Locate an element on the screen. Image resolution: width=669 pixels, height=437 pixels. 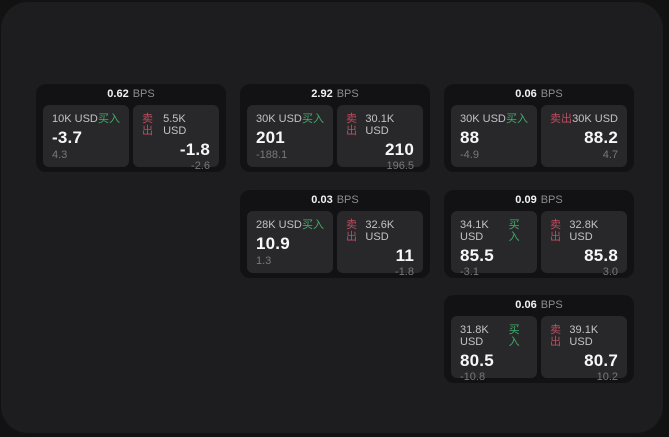
bps-value: 0.09 is located at coordinates (526, 200).